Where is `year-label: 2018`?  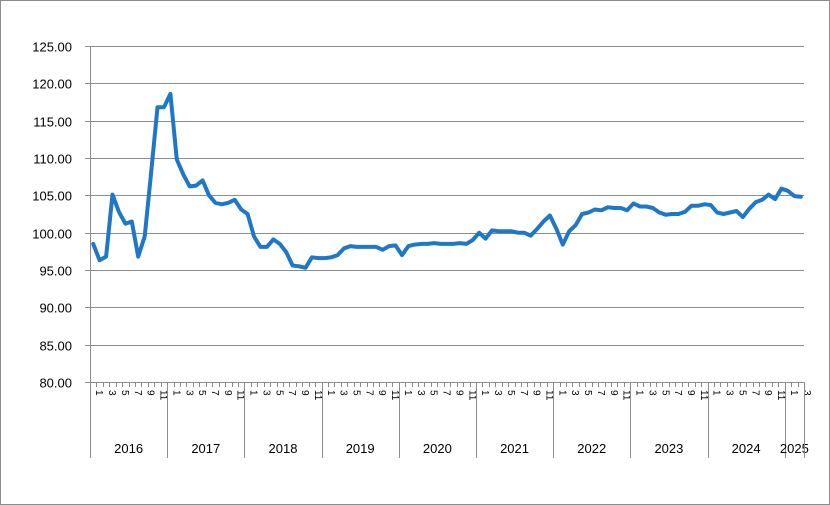 year-label: 2018 is located at coordinates (283, 448).